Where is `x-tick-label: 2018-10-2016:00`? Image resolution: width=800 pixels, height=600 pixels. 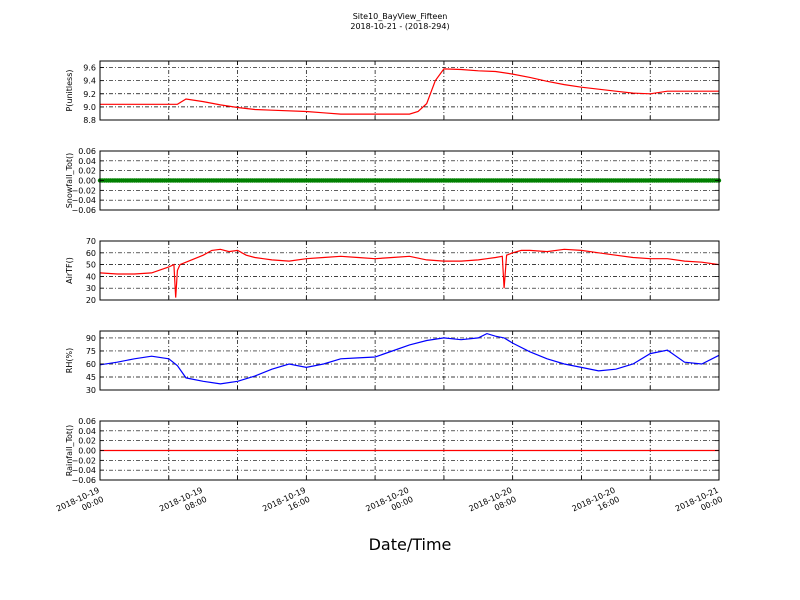
x-tick-label: 2018-10-2016:00 is located at coordinates (596, 504).